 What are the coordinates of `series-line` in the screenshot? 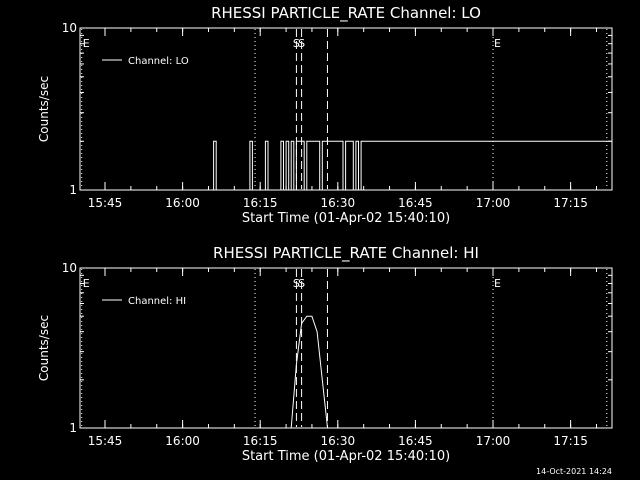 It's located at (346, 165).